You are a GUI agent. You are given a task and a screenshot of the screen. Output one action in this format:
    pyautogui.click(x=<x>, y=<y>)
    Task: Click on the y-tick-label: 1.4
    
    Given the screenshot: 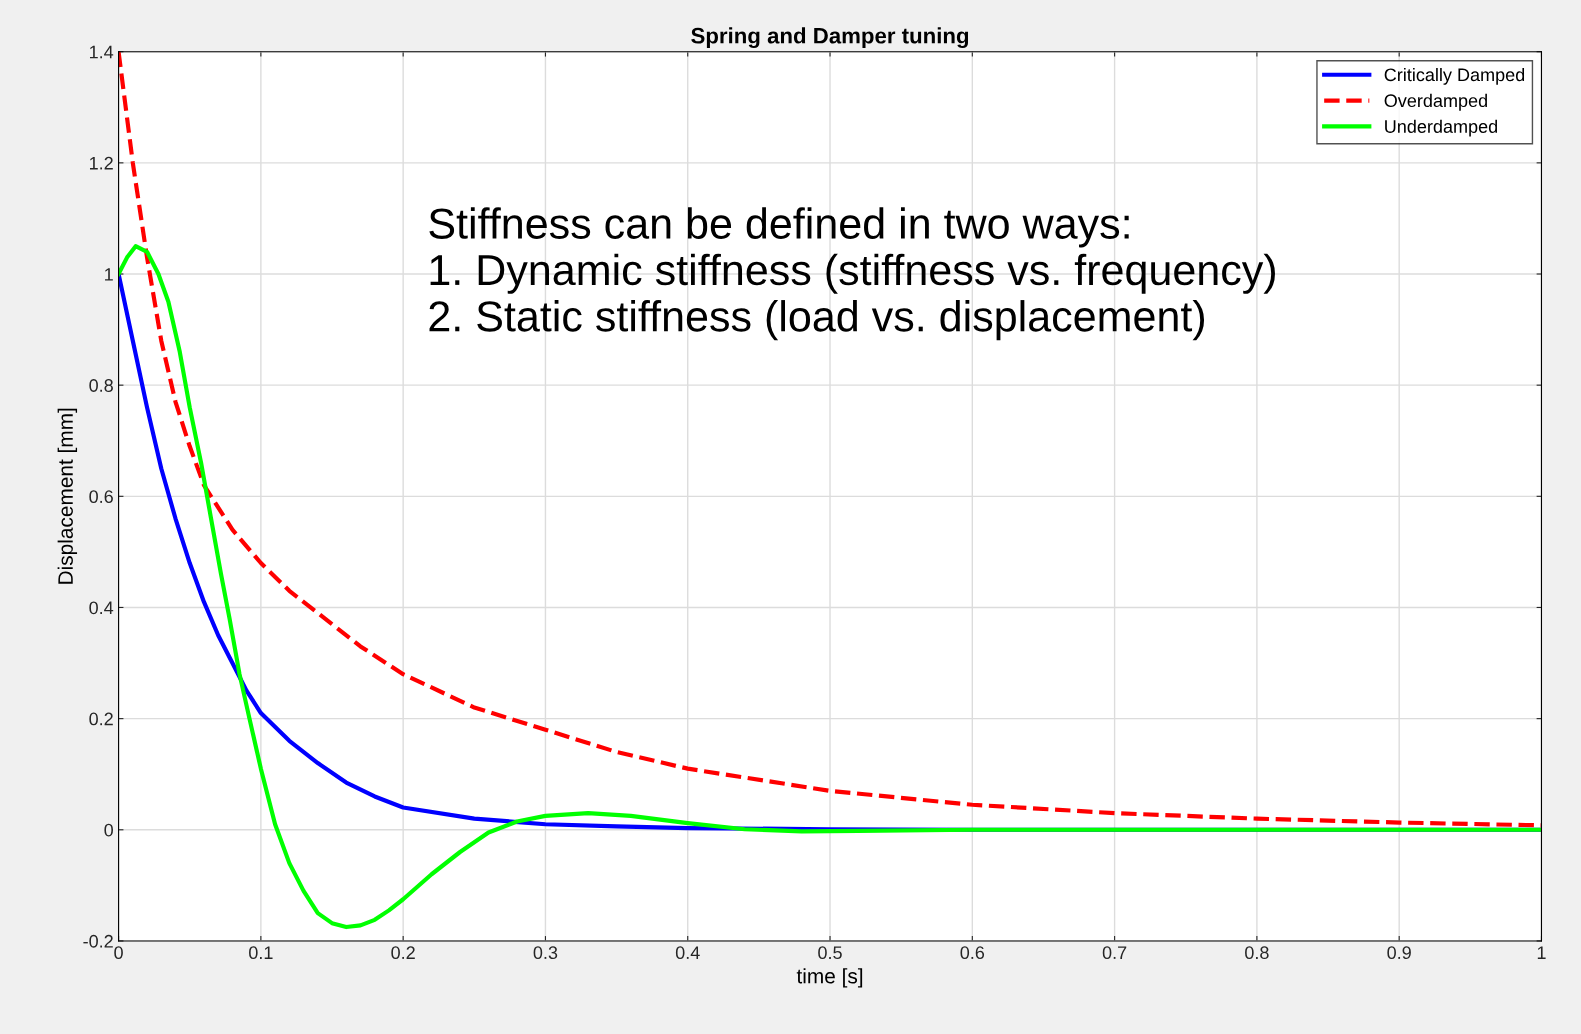 What is the action you would take?
    pyautogui.click(x=101, y=52)
    